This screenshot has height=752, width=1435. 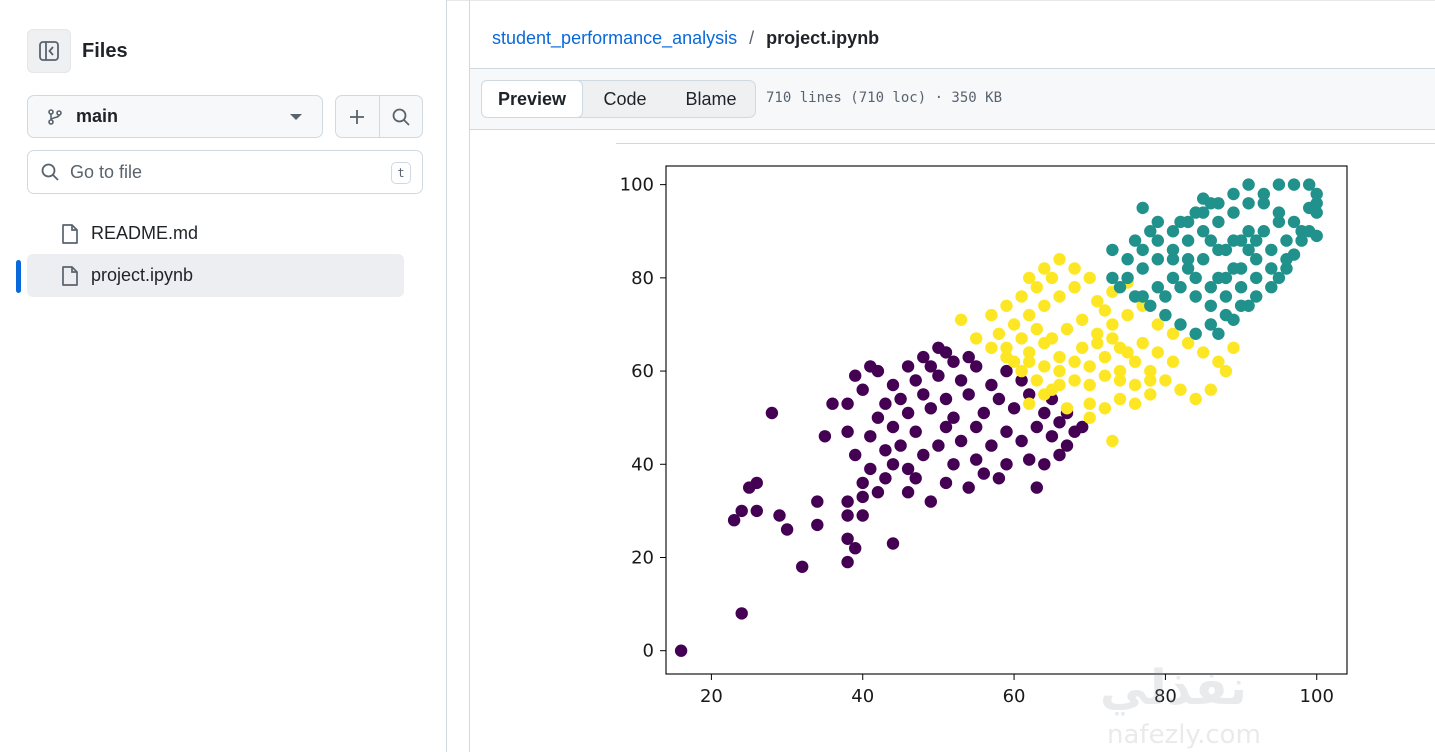 I want to click on git-branch-icon, so click(x=55, y=116).